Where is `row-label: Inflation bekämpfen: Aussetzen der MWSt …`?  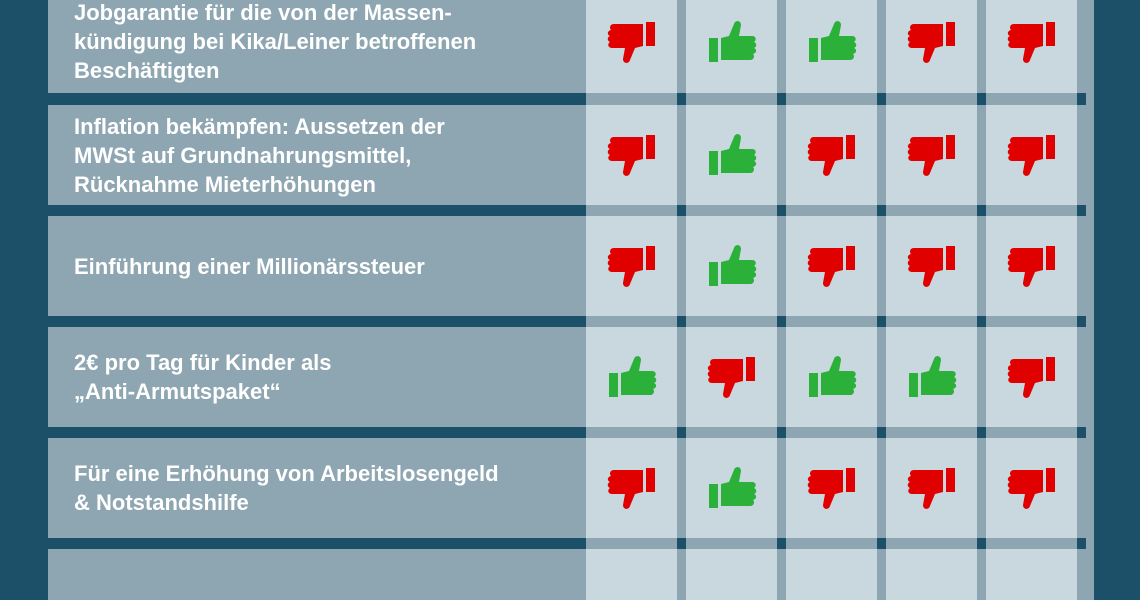
row-label: Inflation bekämpfen: Aussetzen der MWSt … is located at coordinates (259, 155).